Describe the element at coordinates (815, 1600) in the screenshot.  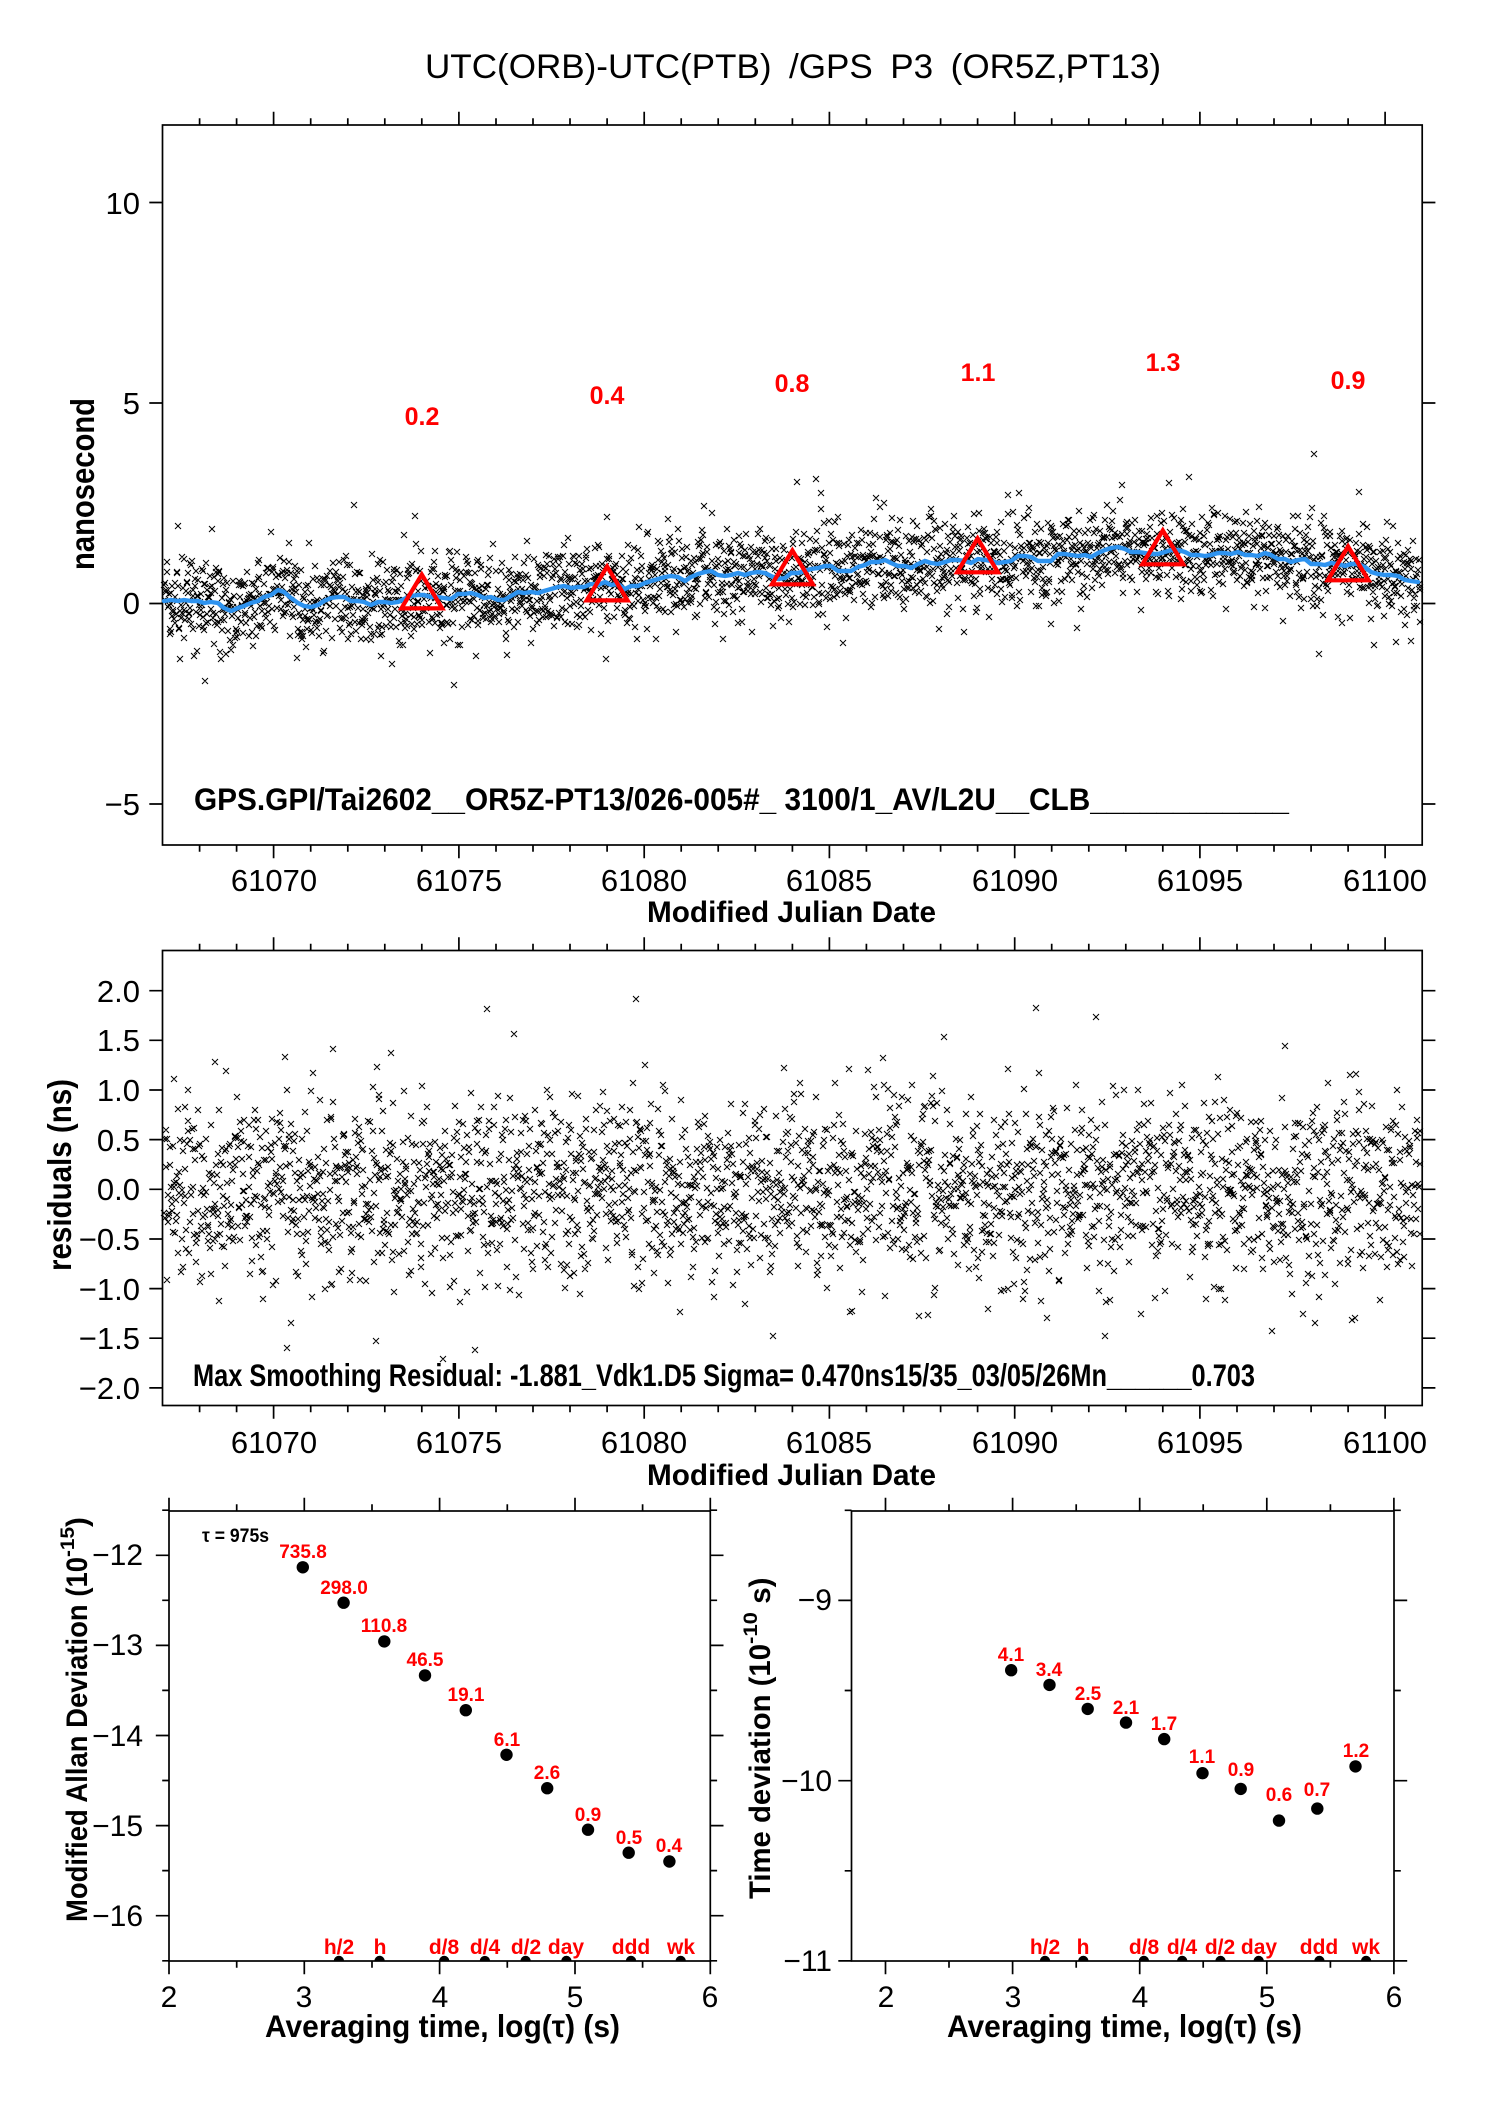
I see `svg-text: −9` at that location.